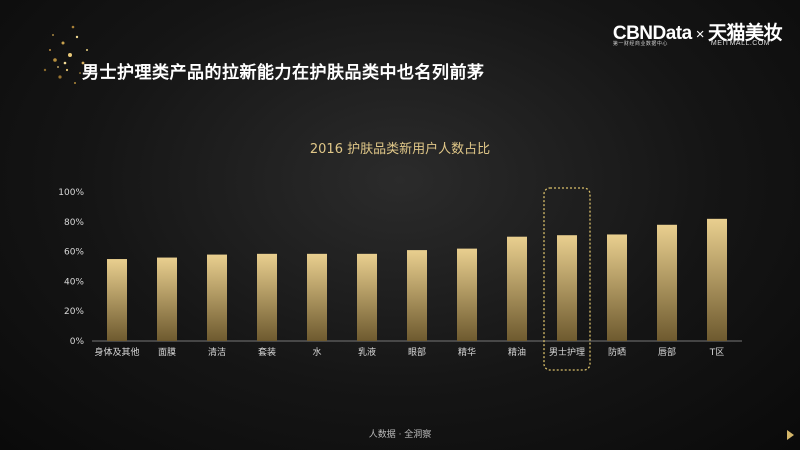  I want to click on y-tick-label: 100%, so click(71, 193).